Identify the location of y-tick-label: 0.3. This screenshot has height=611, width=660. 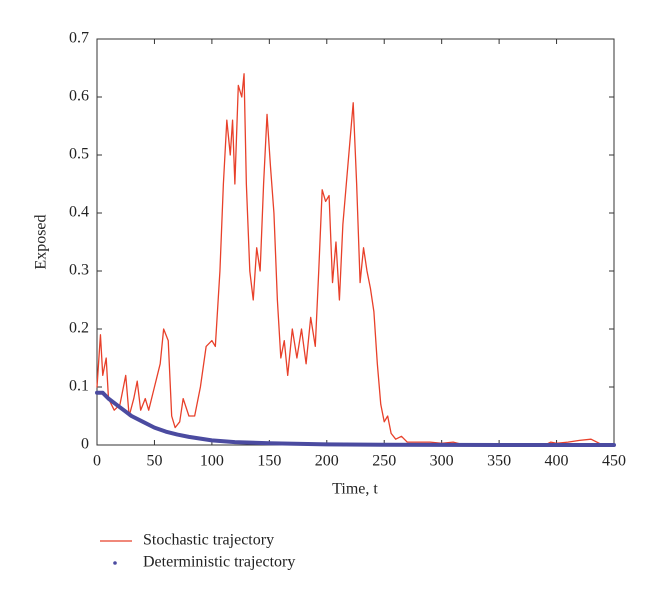
(79, 270).